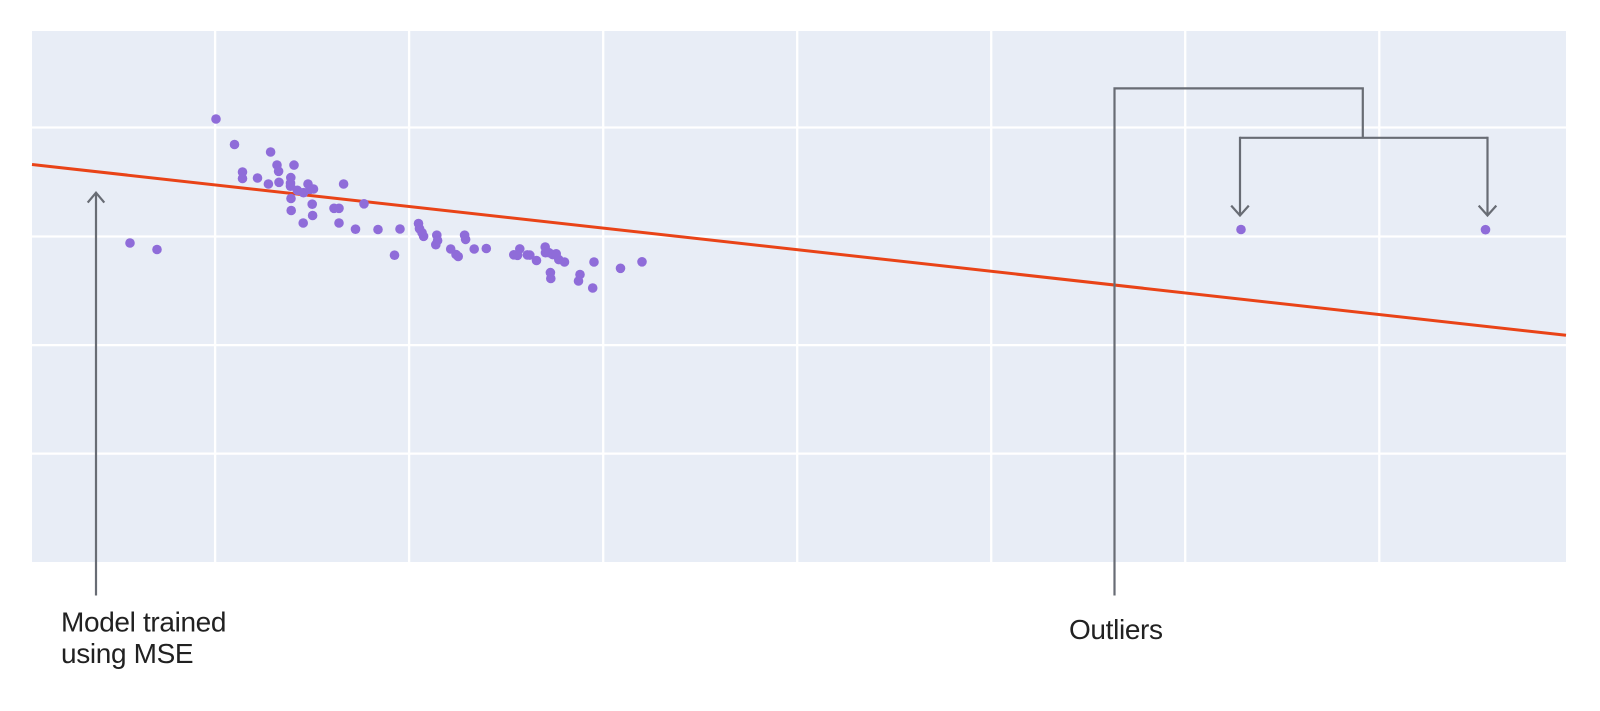  I want to click on svg-text: Outliers, so click(1116, 629).